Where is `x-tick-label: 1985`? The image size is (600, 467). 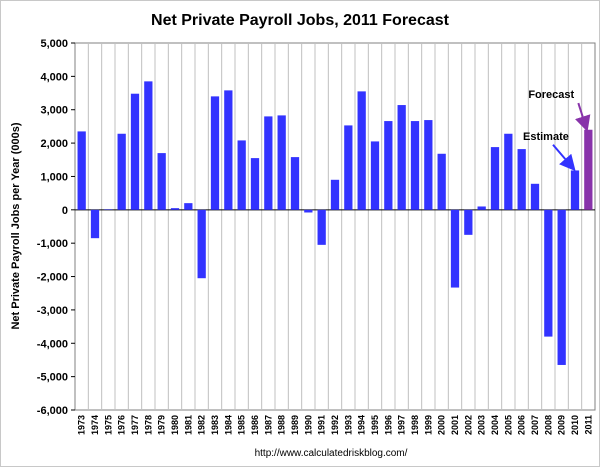 x-tick-label: 1985 is located at coordinates (242, 425).